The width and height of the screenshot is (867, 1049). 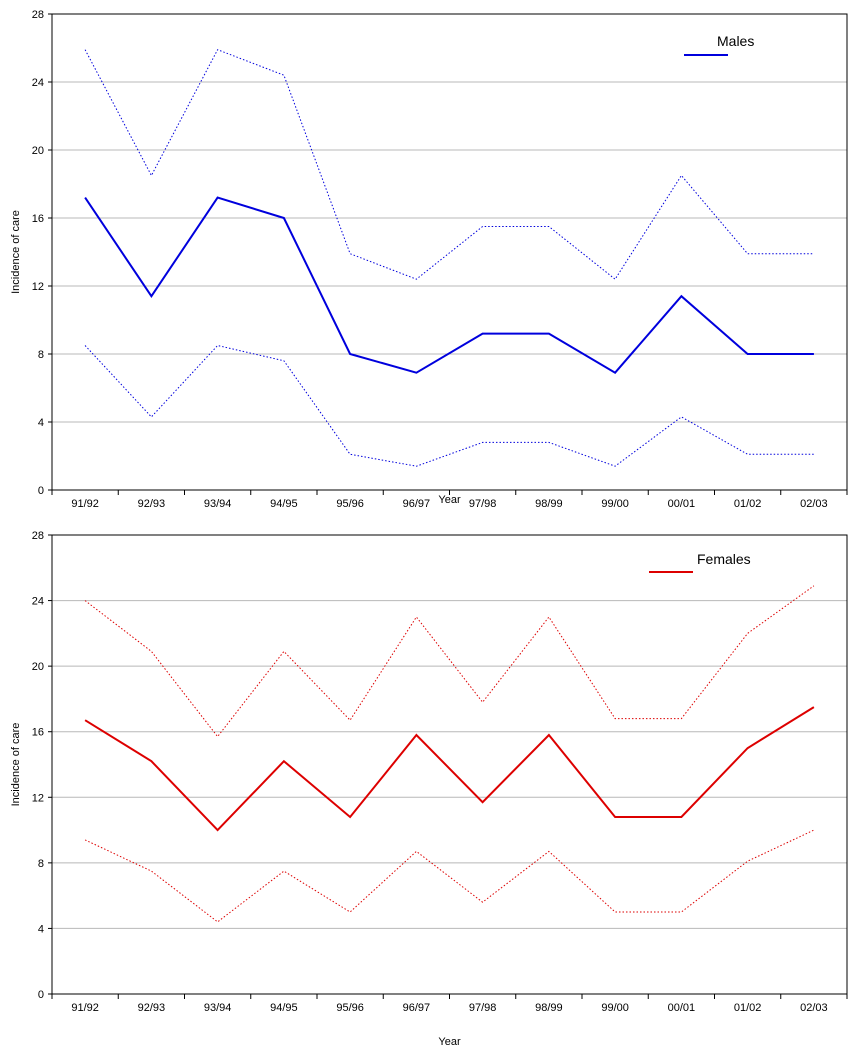 I want to click on y-axis-label: Incidence of care, so click(x=16, y=252).